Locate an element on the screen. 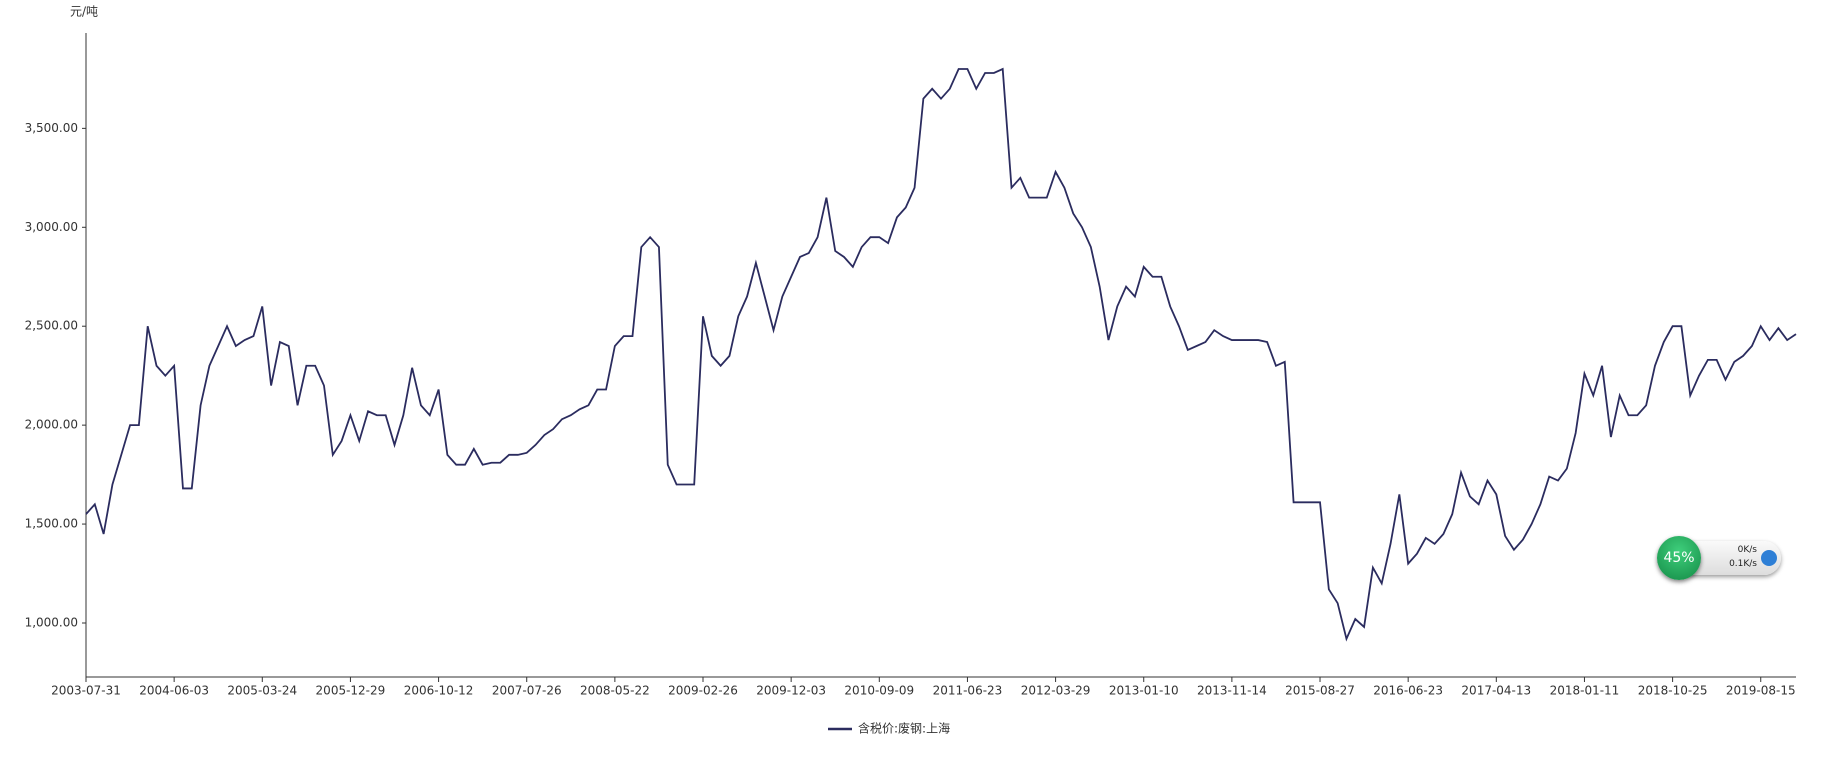 Image resolution: width=1830 pixels, height=764 pixels. x-tick-label: 2010-09-09 is located at coordinates (879, 691).